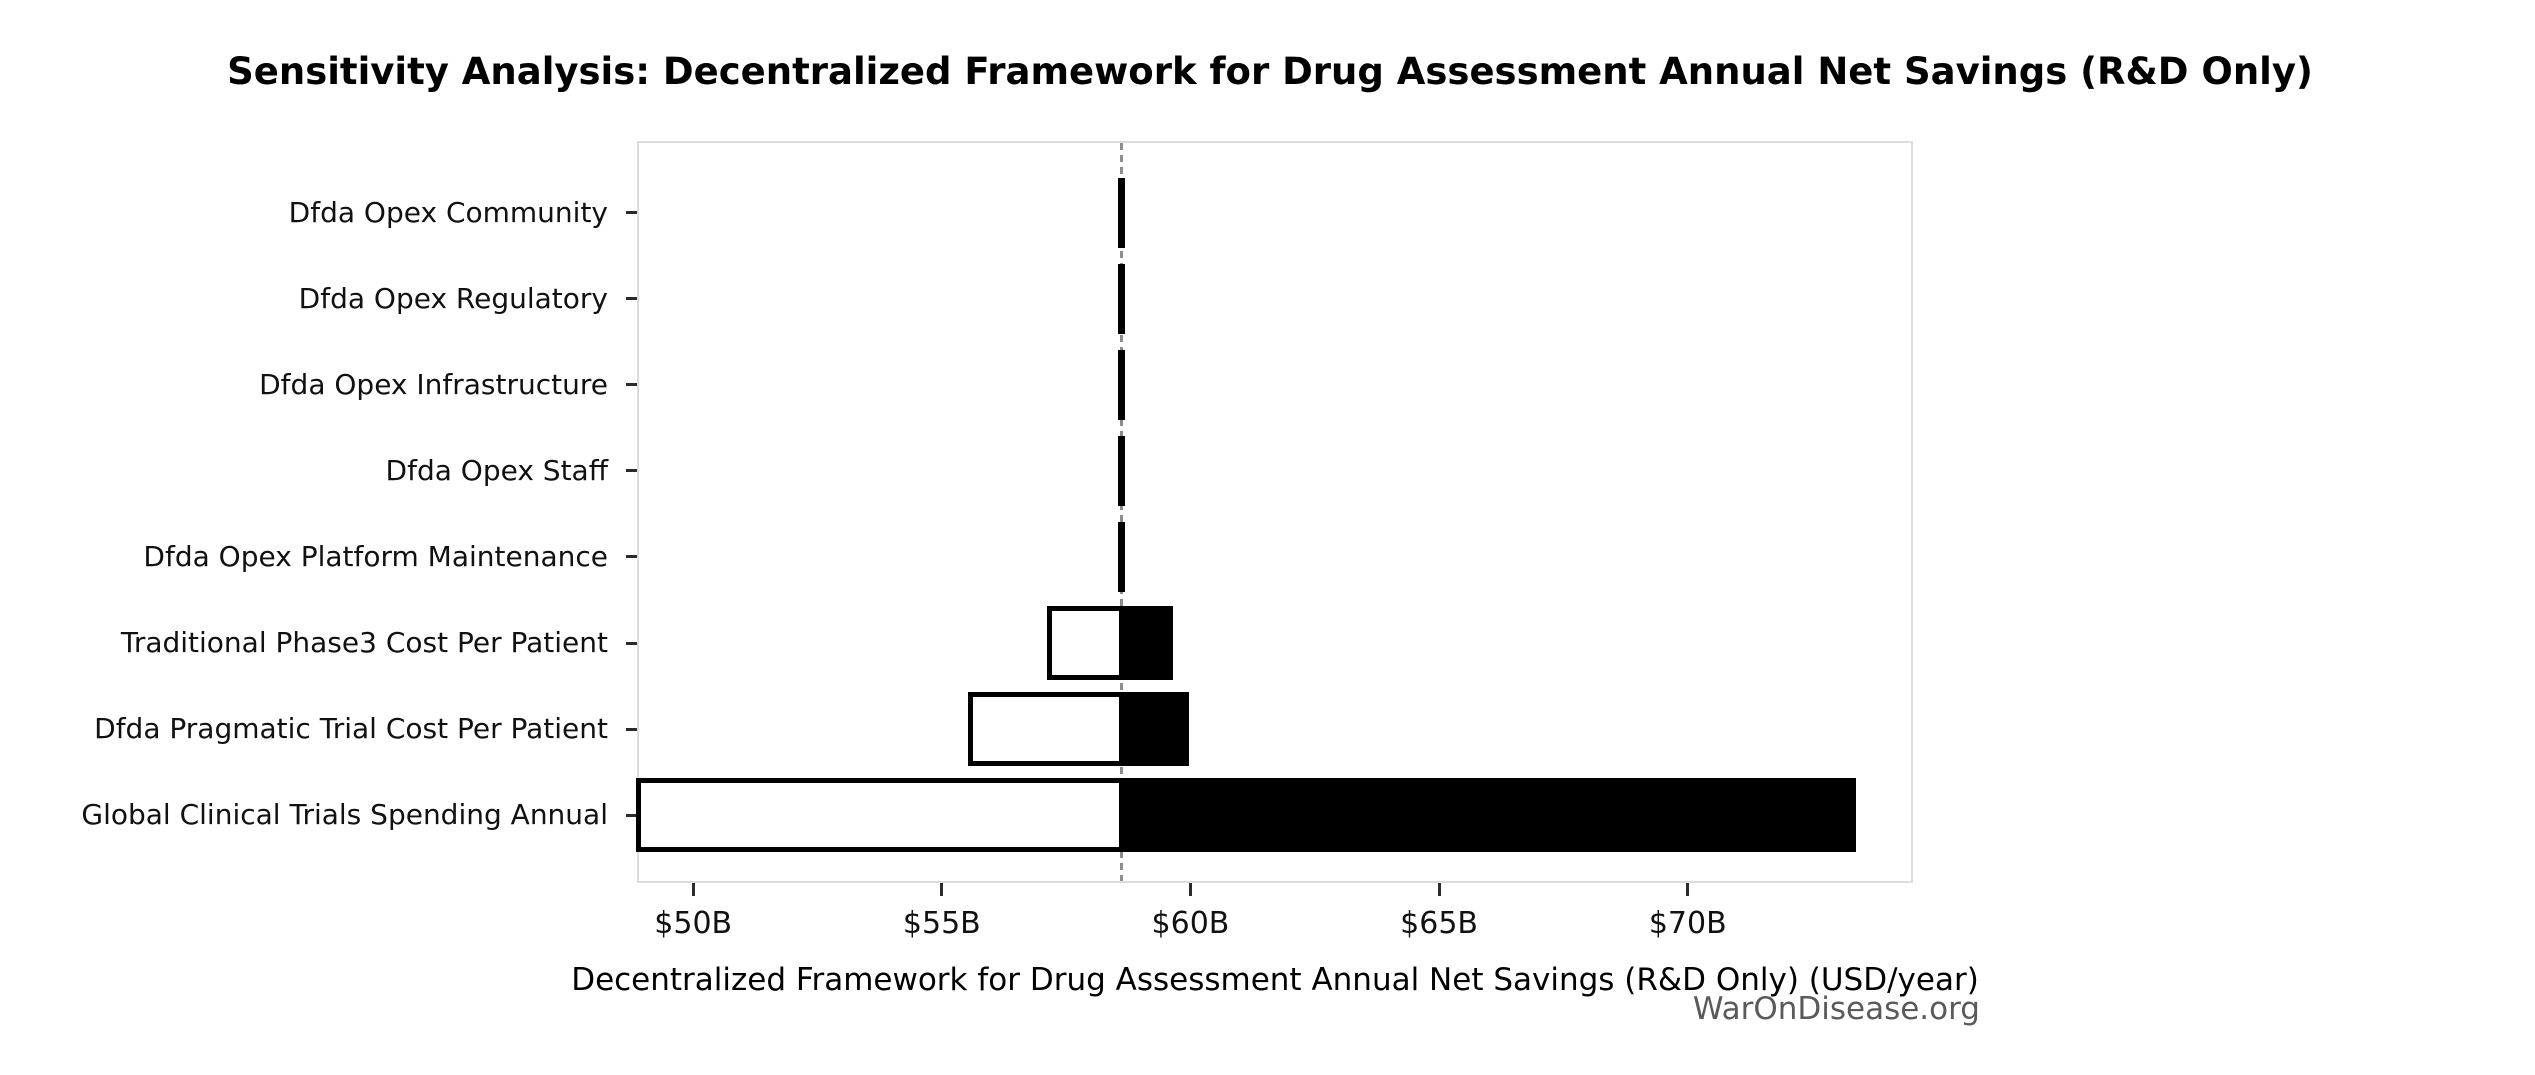 Image resolution: width=2535 pixels, height=1075 pixels. What do you see at coordinates (344, 815) in the screenshot?
I see `y-axis-label: Global Clinical Trials Spending Annual` at bounding box center [344, 815].